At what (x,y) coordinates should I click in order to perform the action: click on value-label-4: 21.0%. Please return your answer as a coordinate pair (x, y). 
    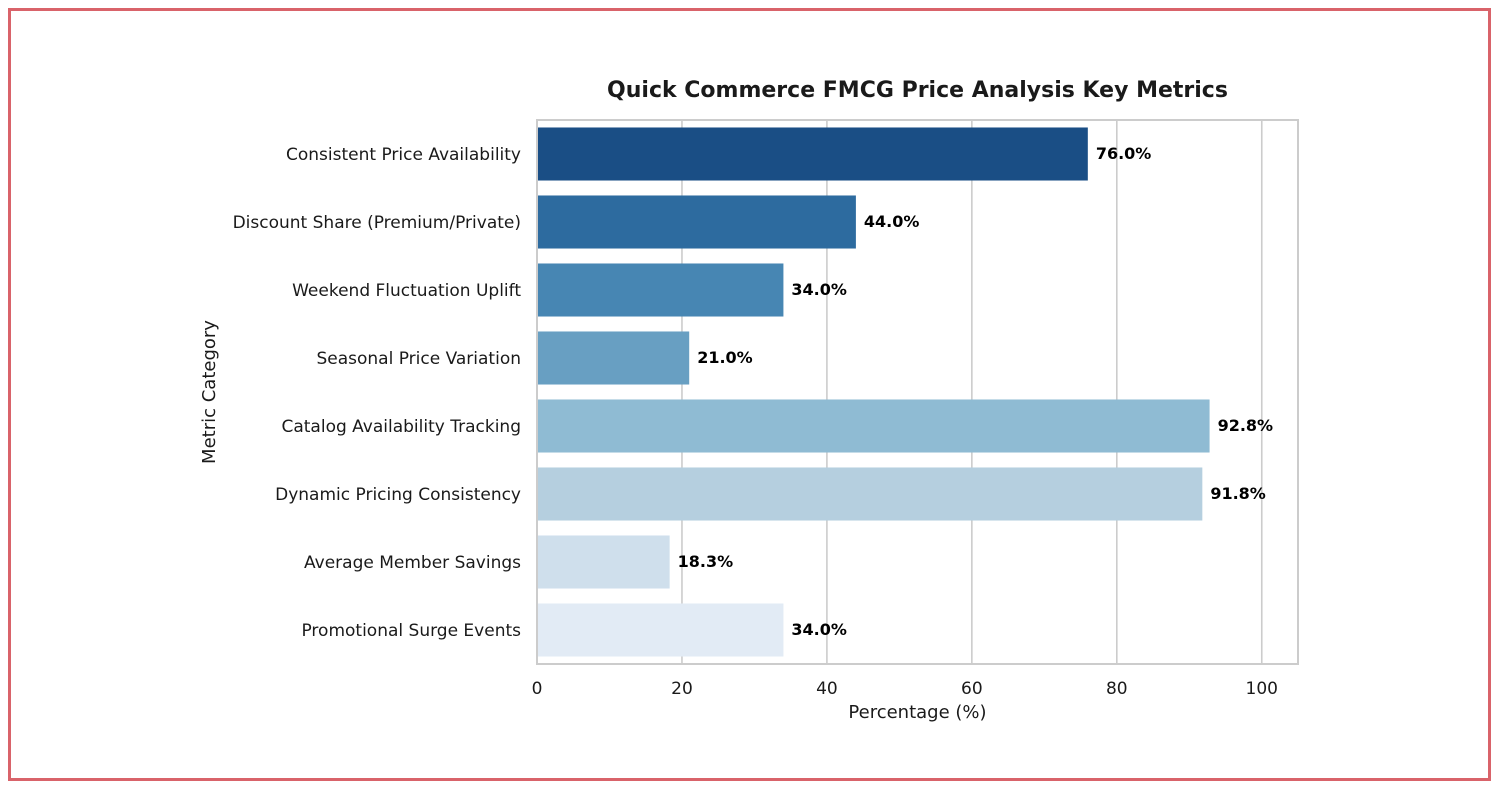
    Looking at the image, I should click on (725, 357).